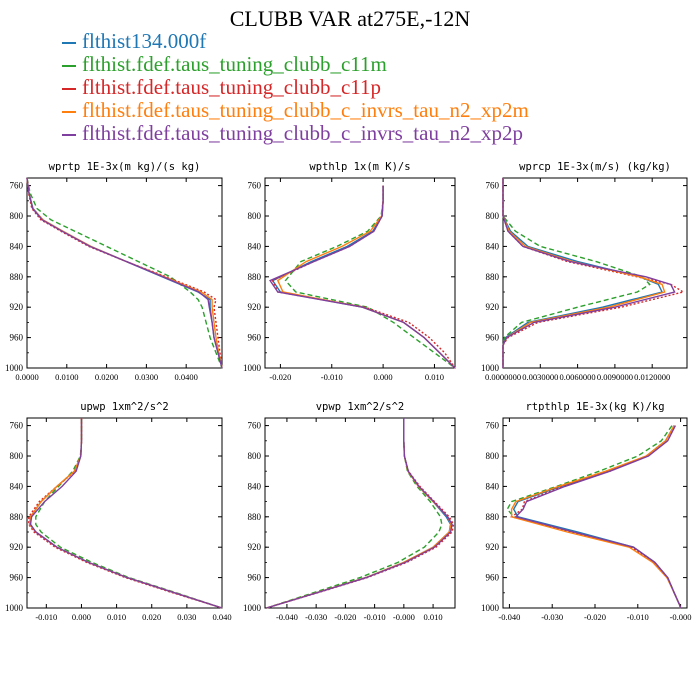  I want to click on chart-title: wpthlp 1x(m K)/s, so click(359, 167).